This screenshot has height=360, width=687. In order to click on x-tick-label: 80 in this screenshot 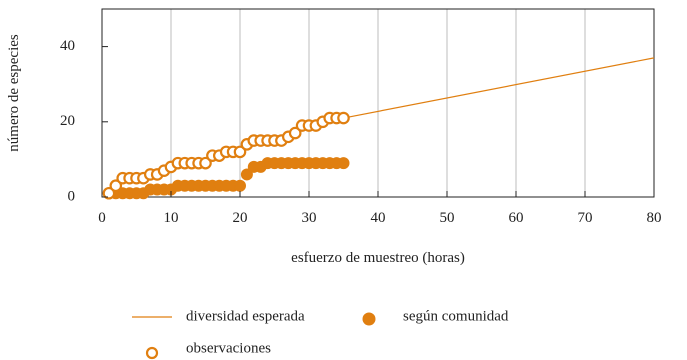, I will do `click(654, 218)`.